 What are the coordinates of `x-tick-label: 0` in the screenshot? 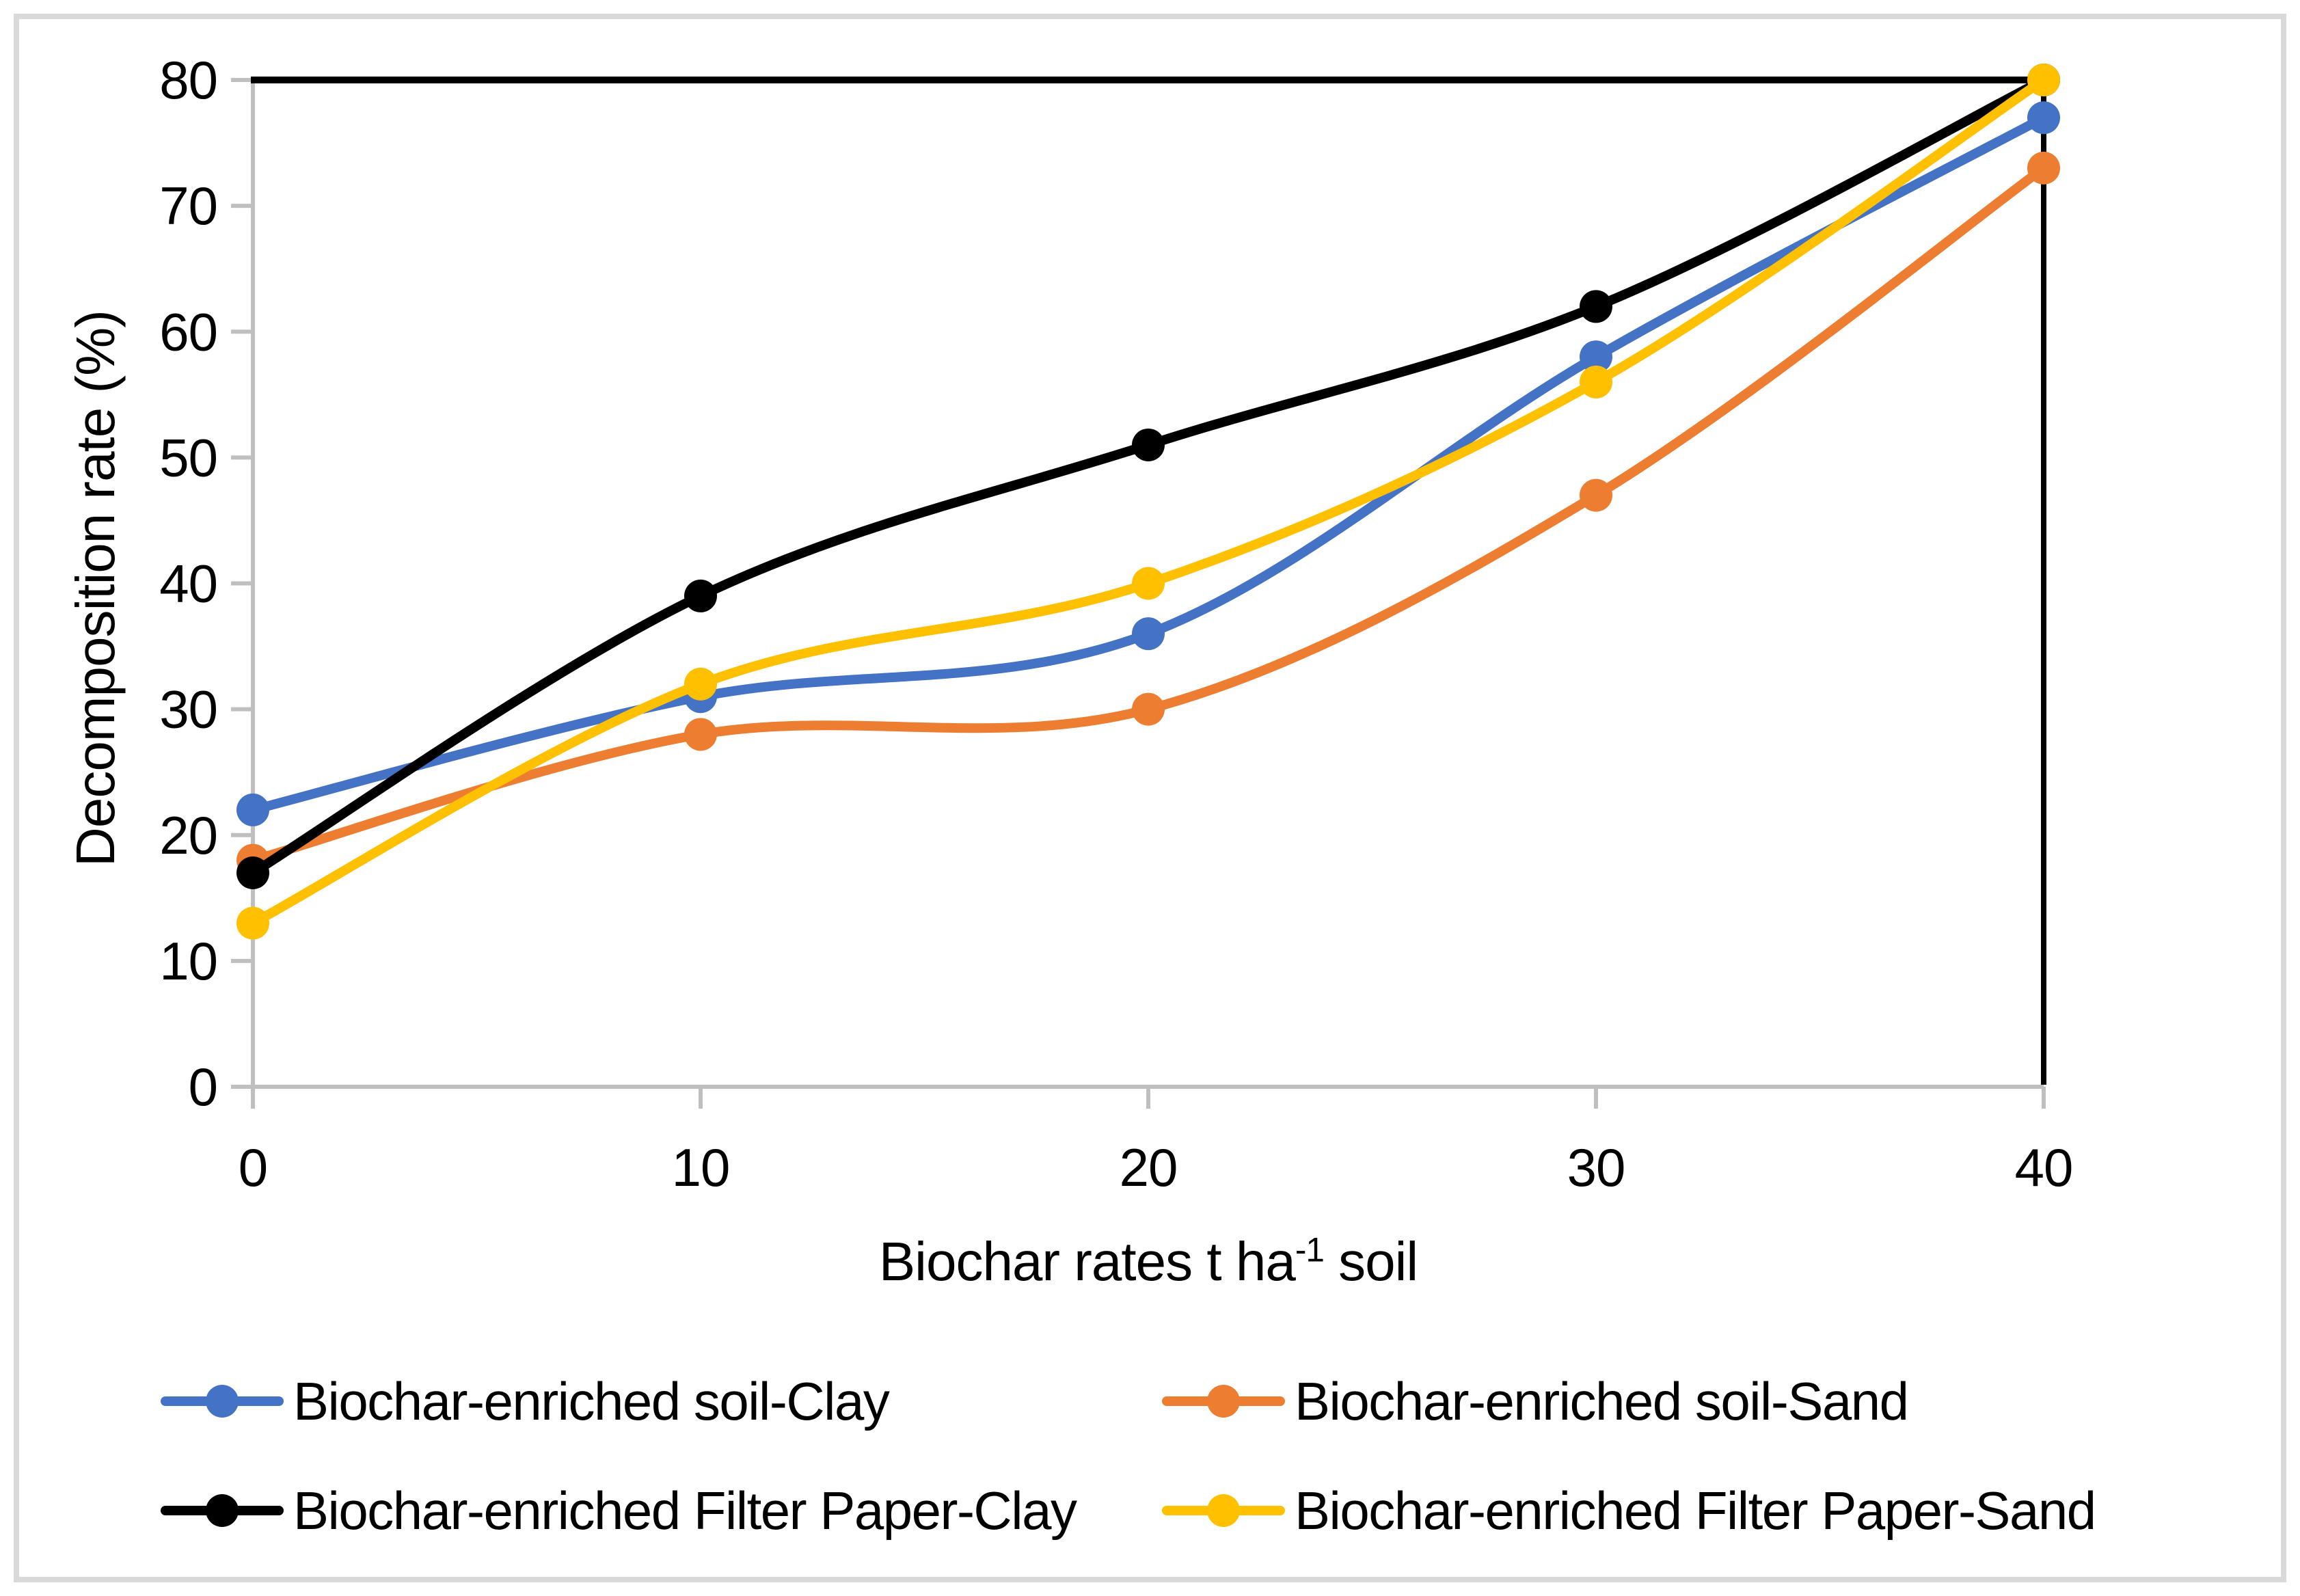 It's located at (253, 1167).